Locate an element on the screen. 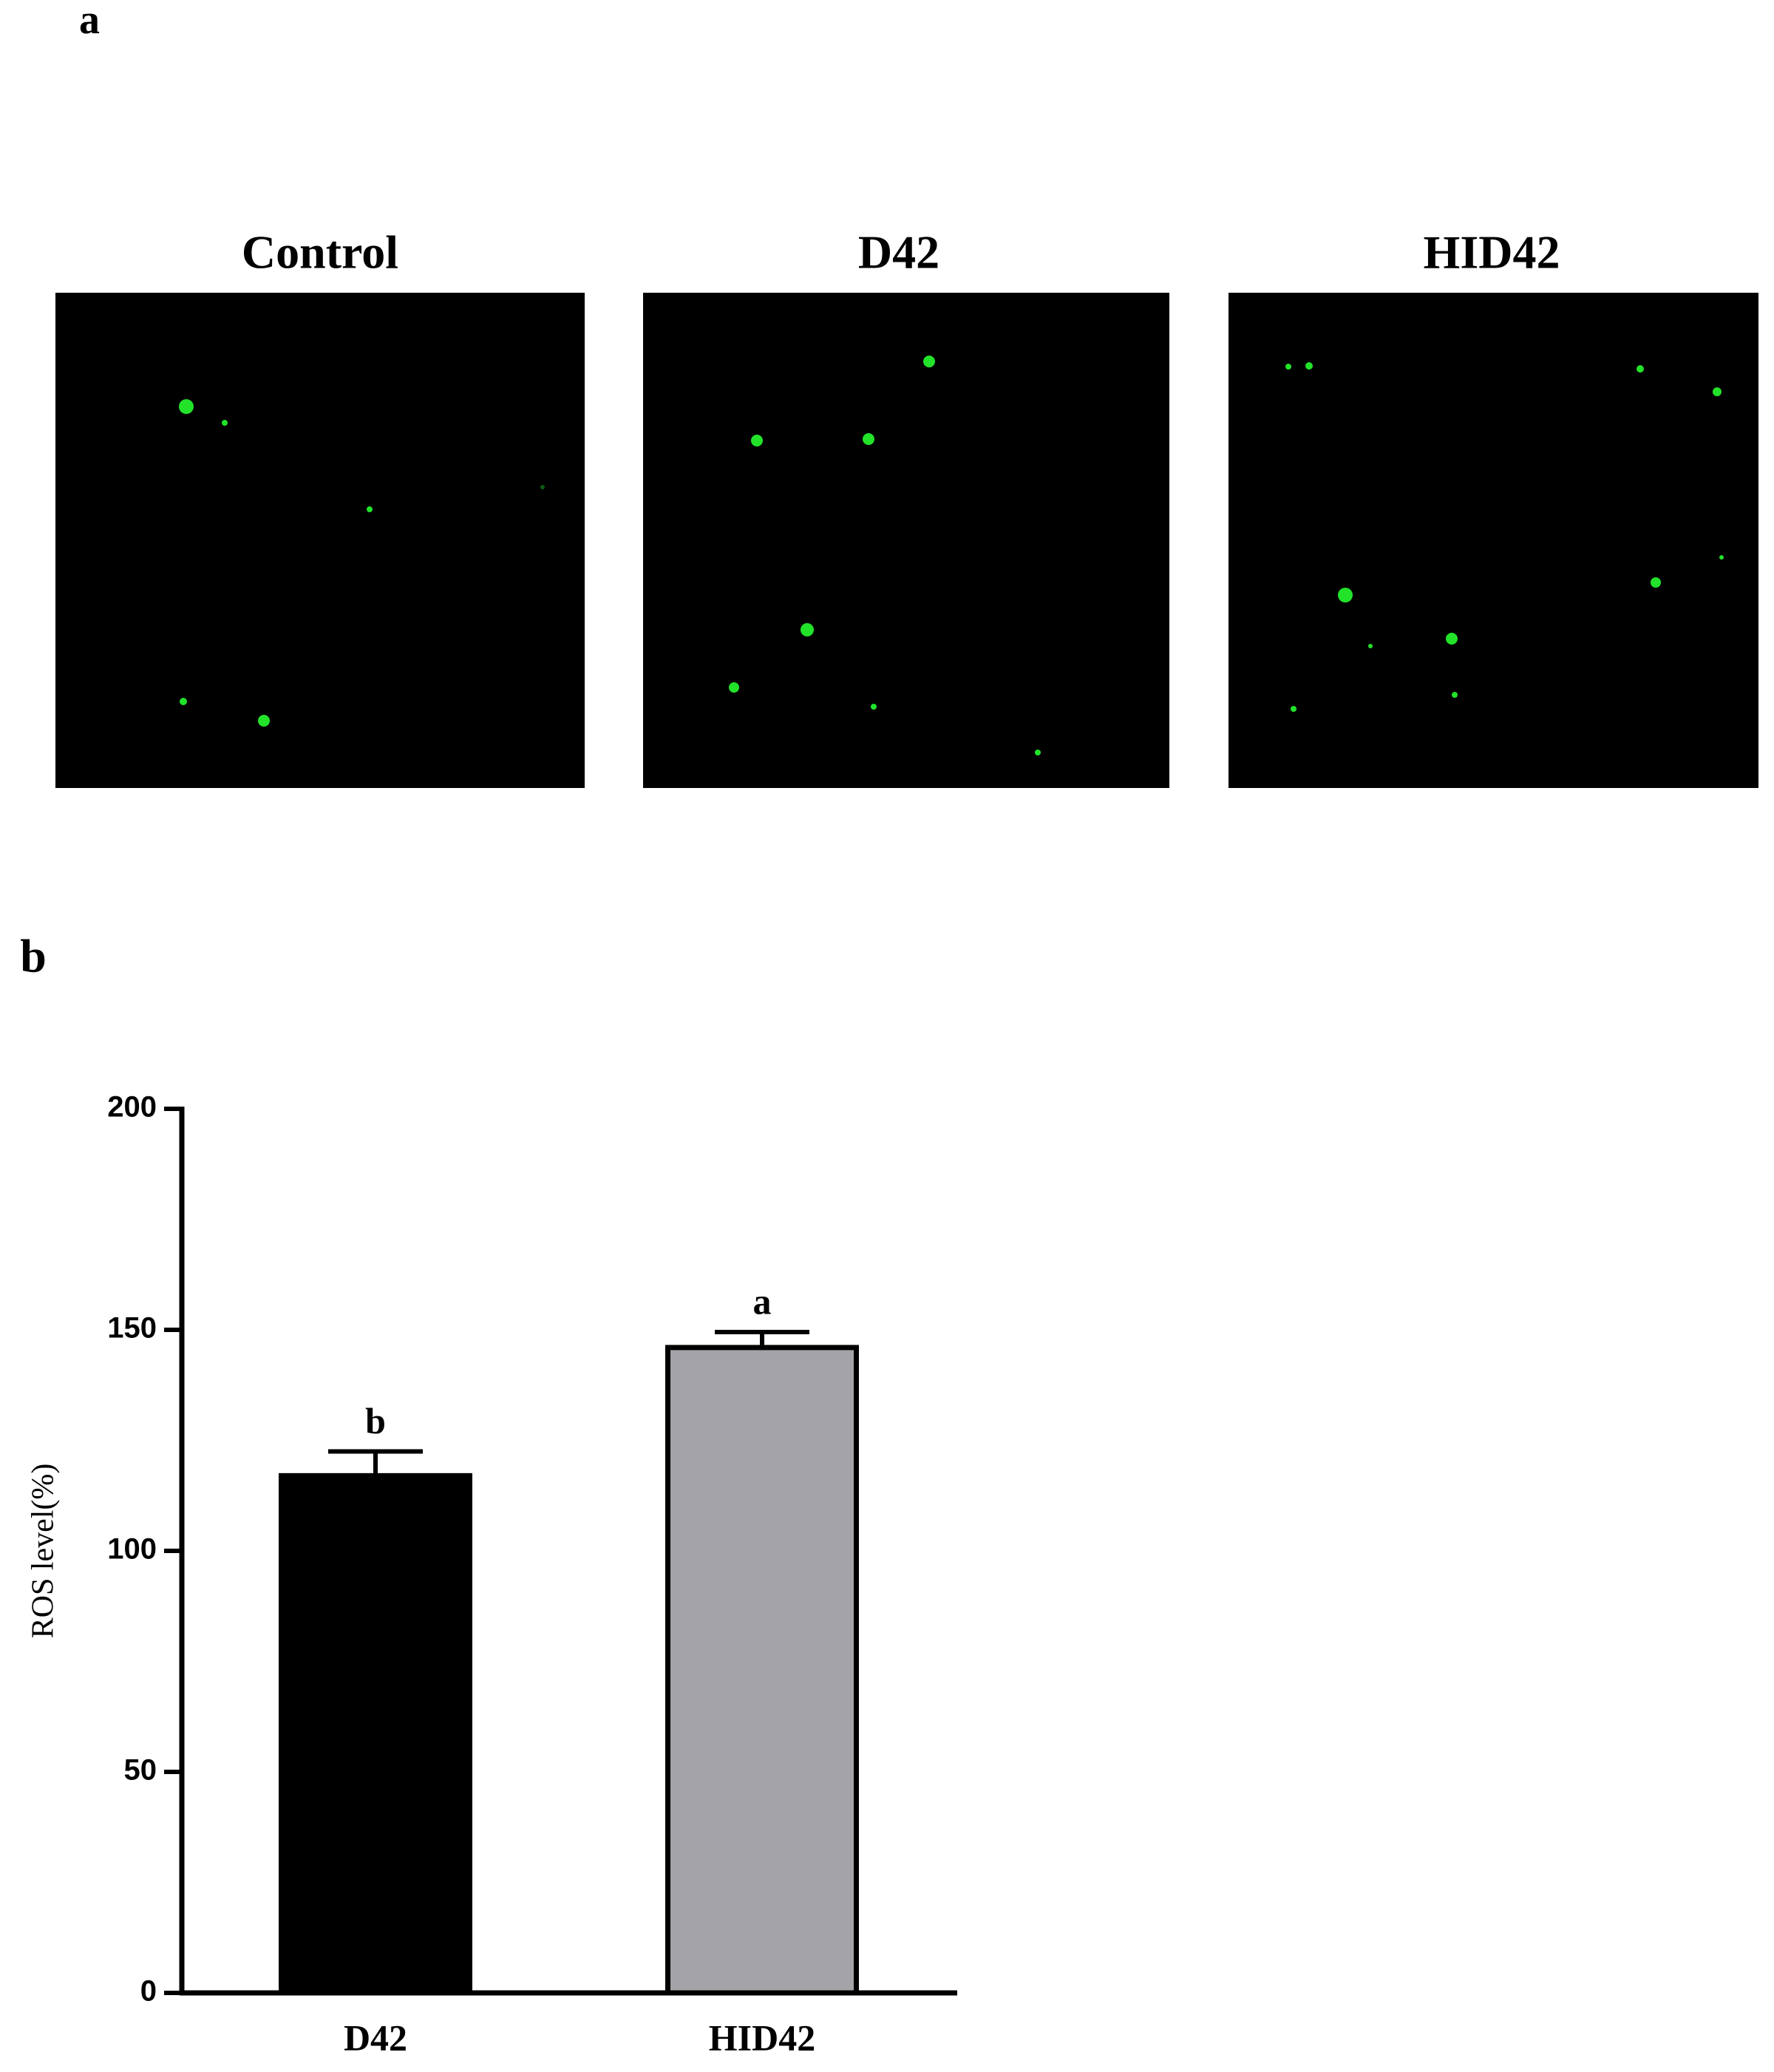 Image resolution: width=1774 pixels, height=2072 pixels. panel-title: HID42 is located at coordinates (1492, 252).